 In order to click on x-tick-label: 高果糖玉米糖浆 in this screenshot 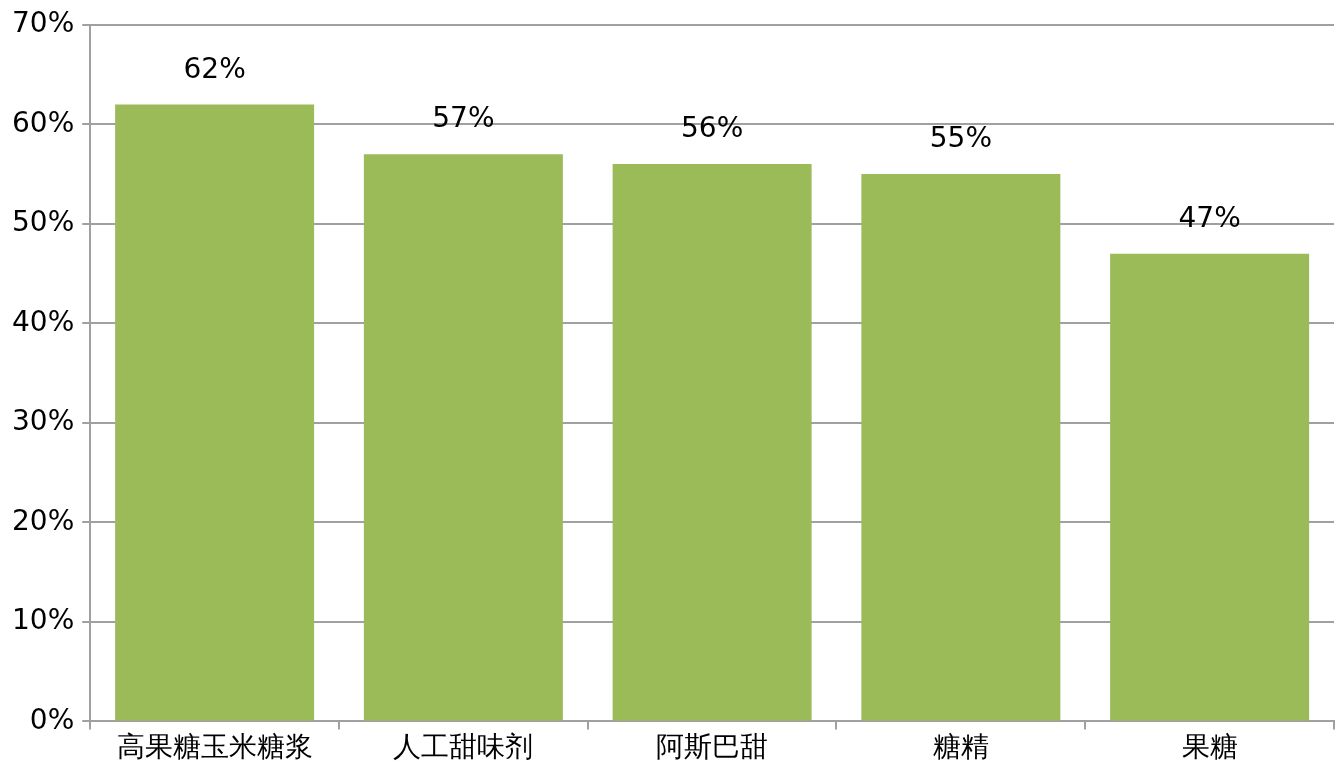, I will do `click(214, 747)`.